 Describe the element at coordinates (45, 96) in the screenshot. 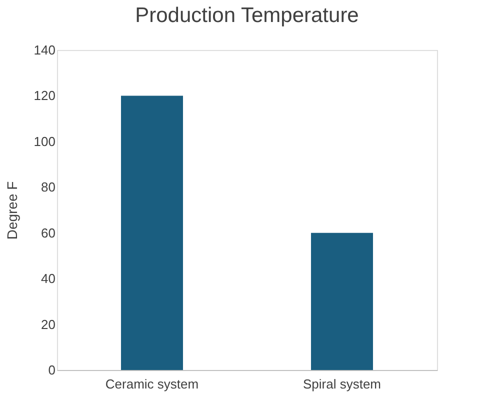

I see `y-tick-label: 120` at that location.